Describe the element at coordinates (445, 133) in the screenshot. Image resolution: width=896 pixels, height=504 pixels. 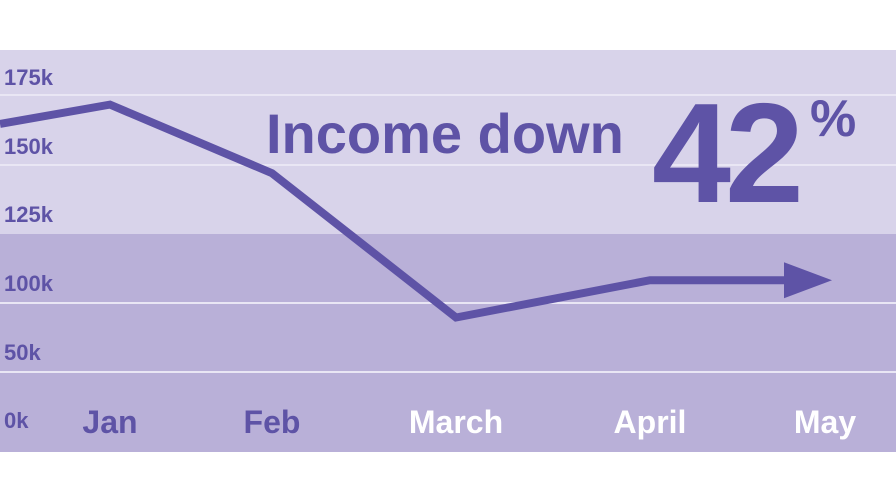
I see `headline-text: Income down` at that location.